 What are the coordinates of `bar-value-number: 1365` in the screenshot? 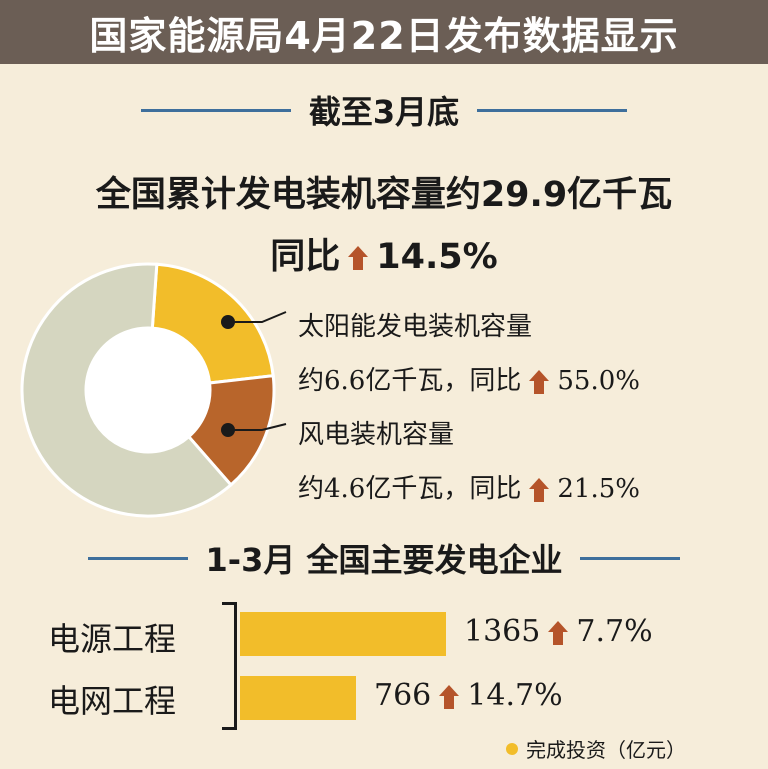 It's located at (502, 631).